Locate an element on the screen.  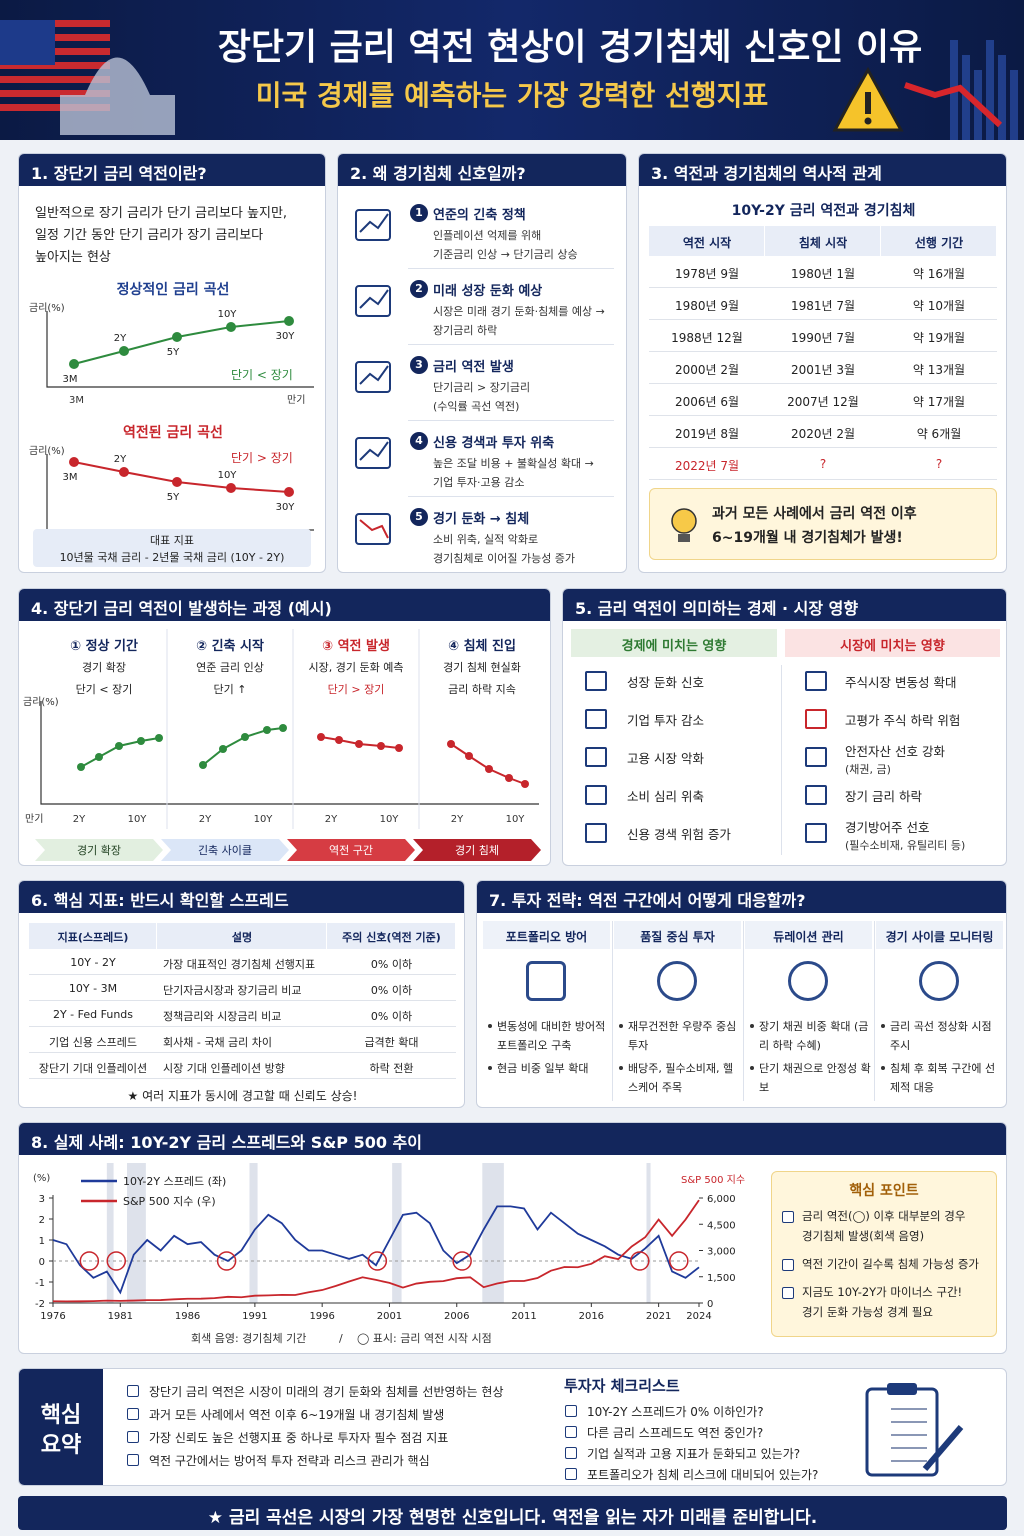
stage-text: 단기 ↑ is located at coordinates (230, 689).